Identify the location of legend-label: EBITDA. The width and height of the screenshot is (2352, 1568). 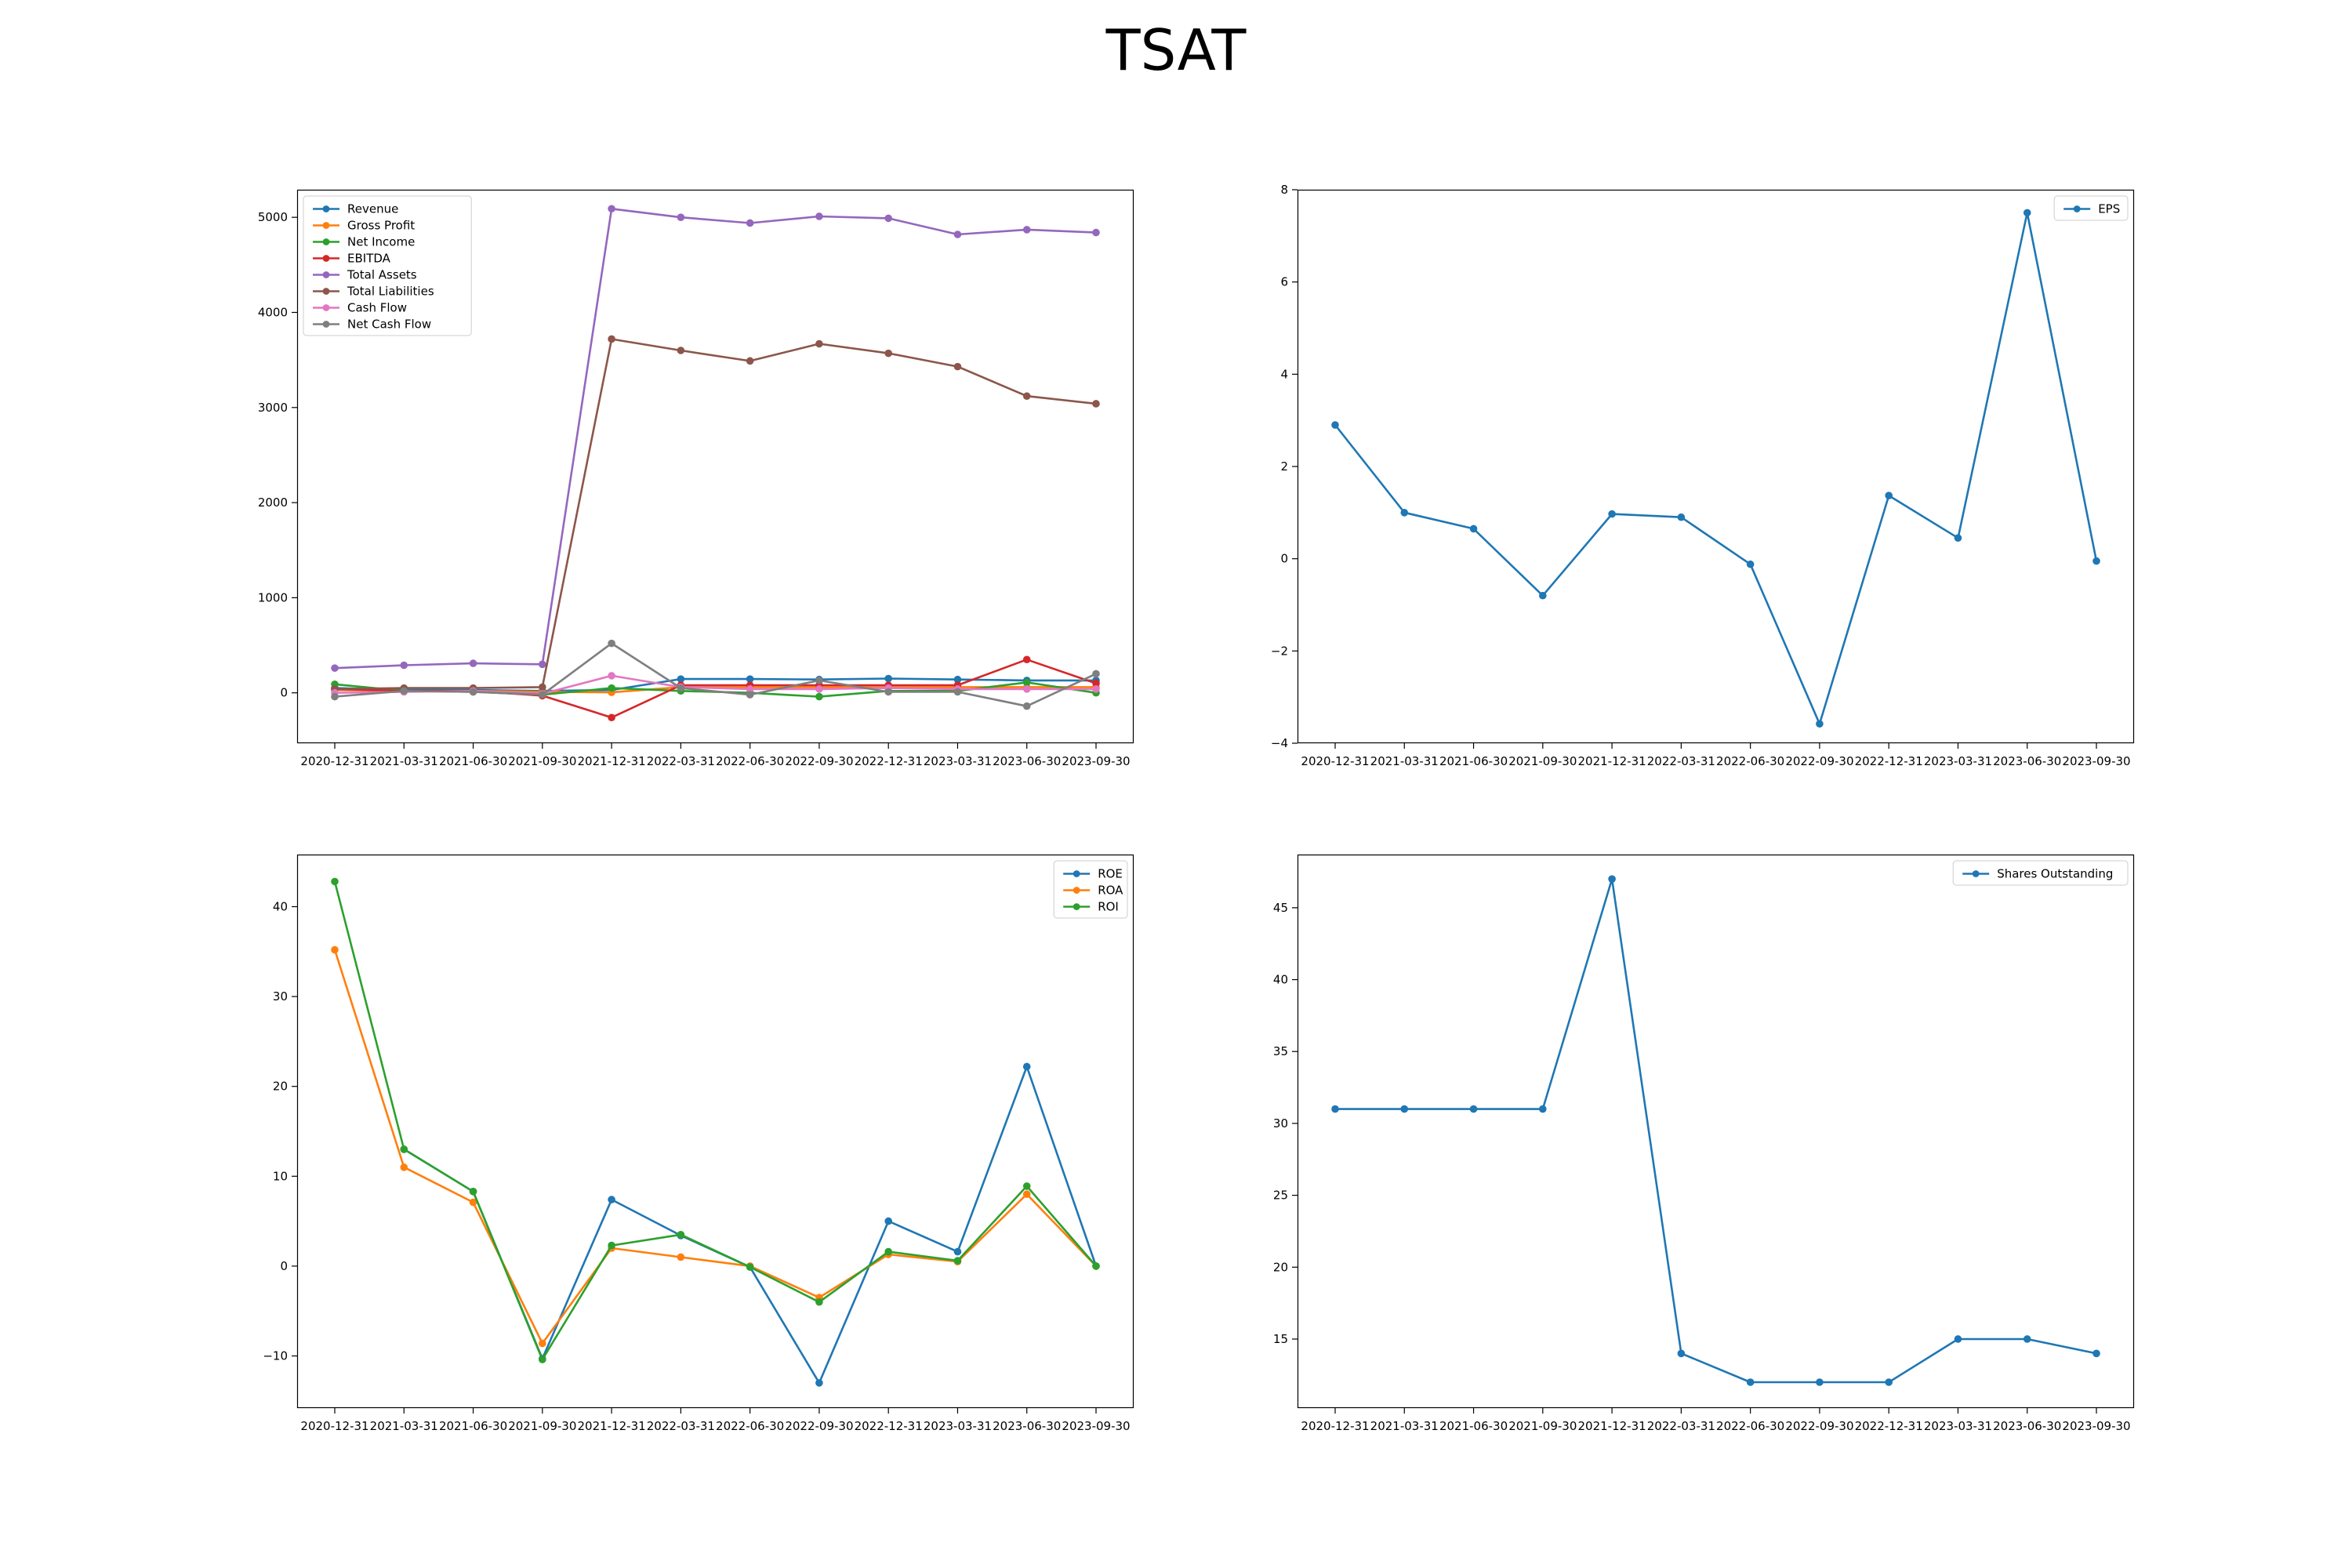
(369, 259).